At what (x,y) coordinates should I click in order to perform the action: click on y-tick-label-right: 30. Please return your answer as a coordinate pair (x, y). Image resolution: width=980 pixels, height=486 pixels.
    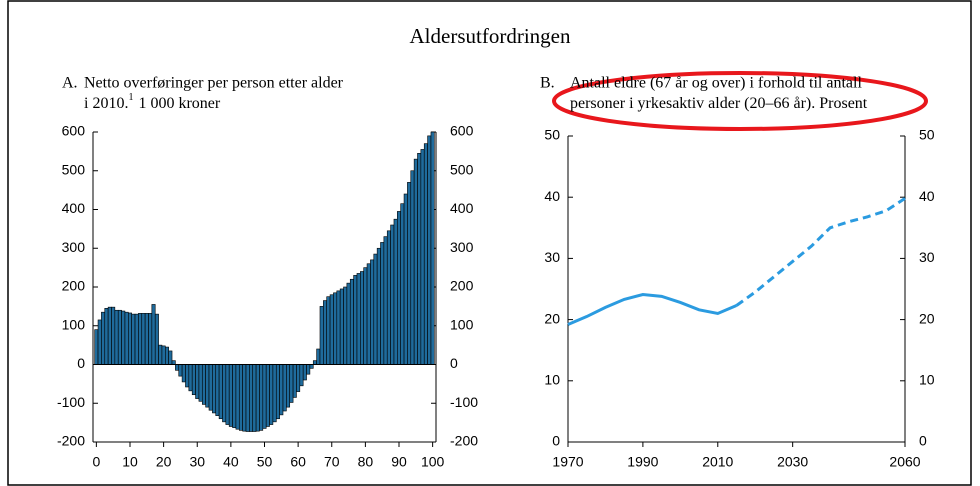
    Looking at the image, I should click on (927, 257).